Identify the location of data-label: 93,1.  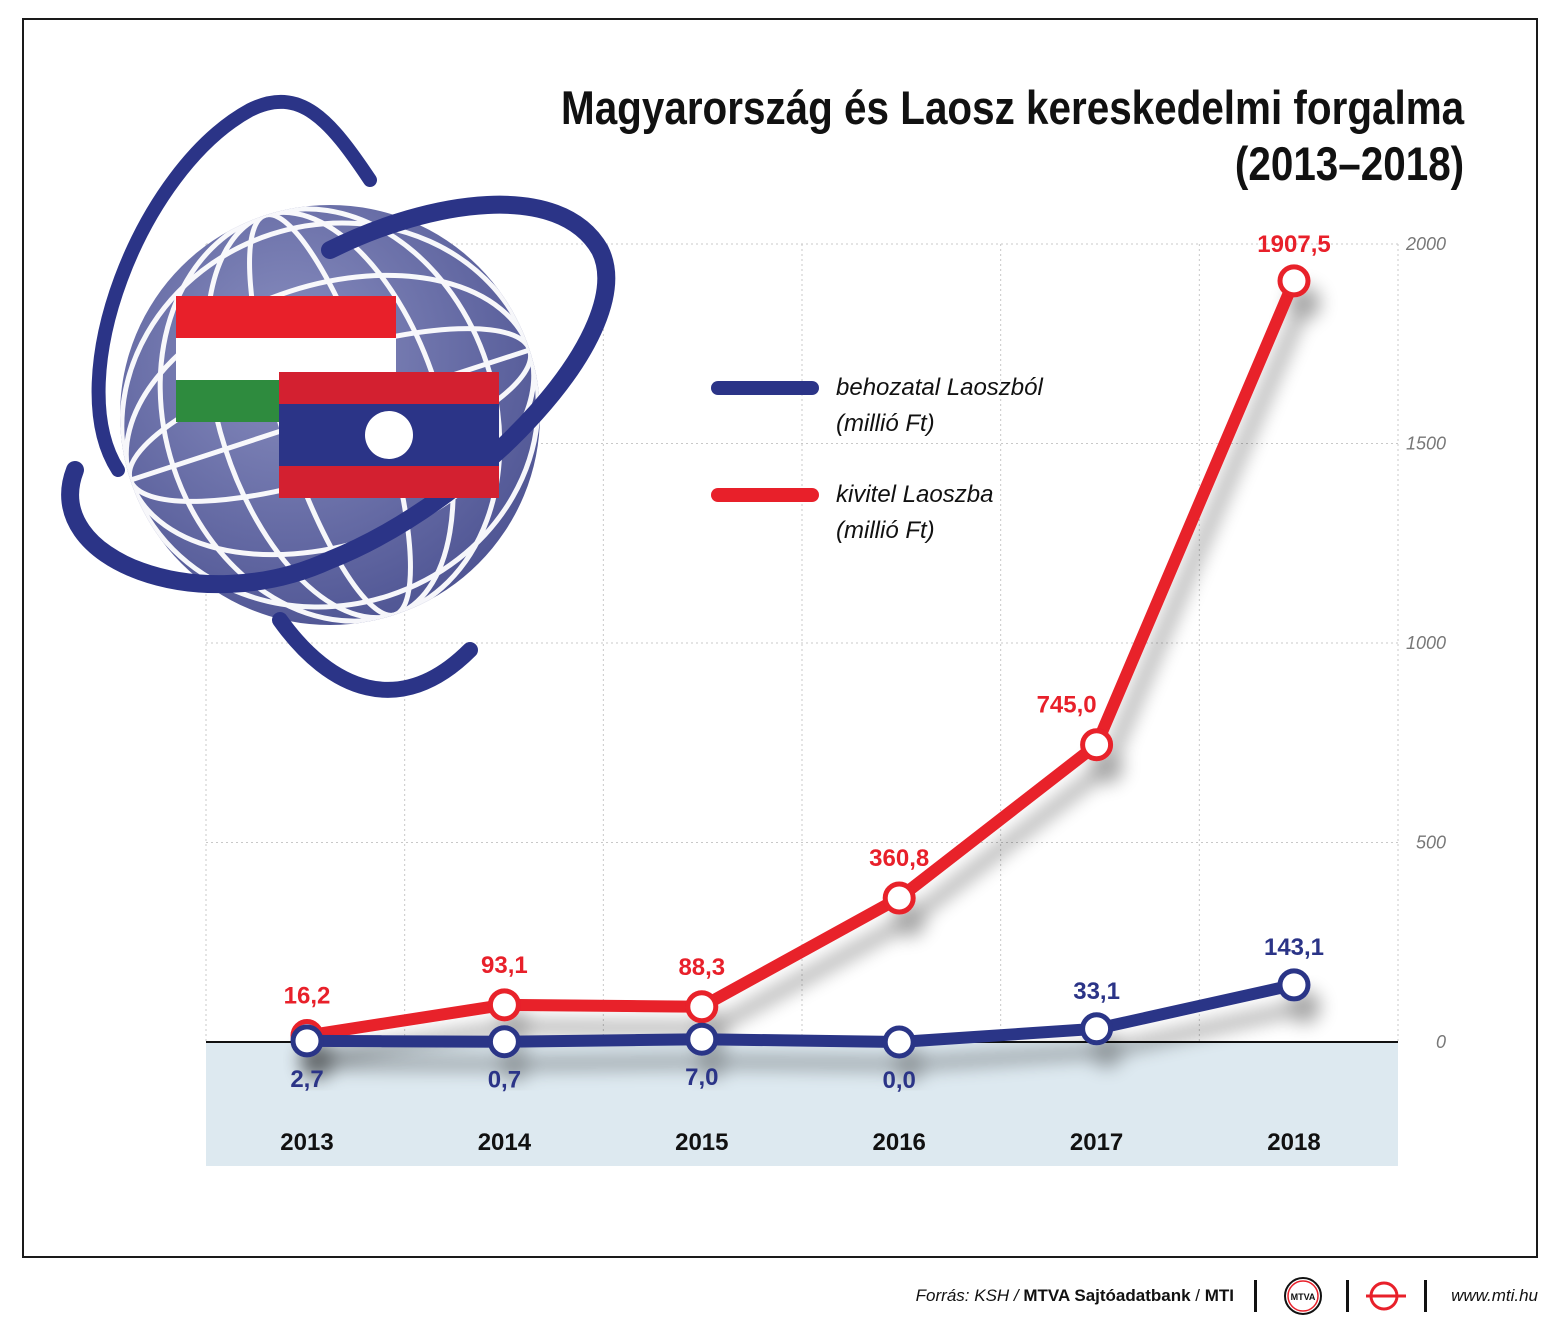
(504, 965).